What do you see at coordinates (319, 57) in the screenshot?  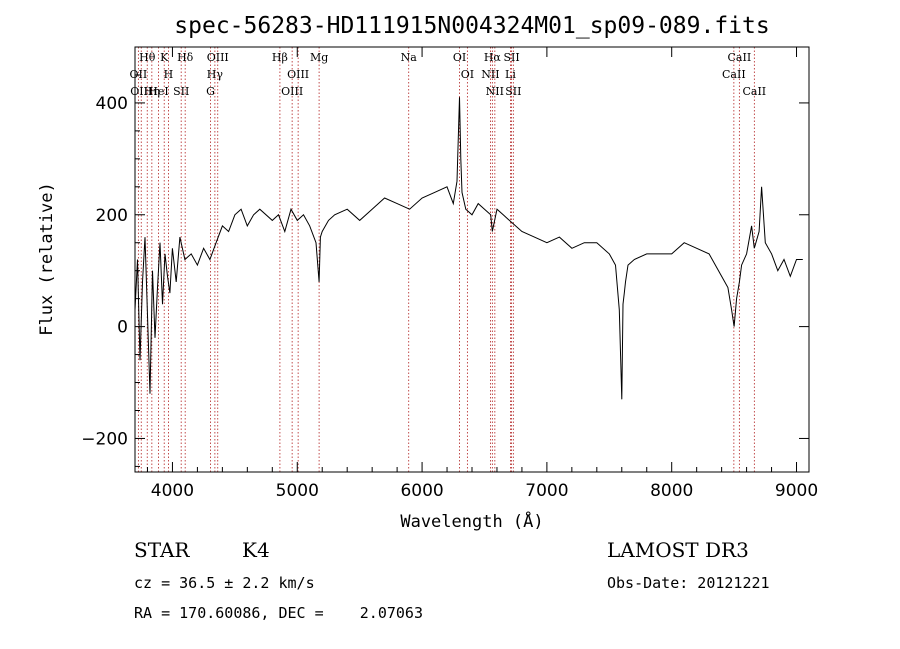 I see `line-marker-label: Mg` at bounding box center [319, 57].